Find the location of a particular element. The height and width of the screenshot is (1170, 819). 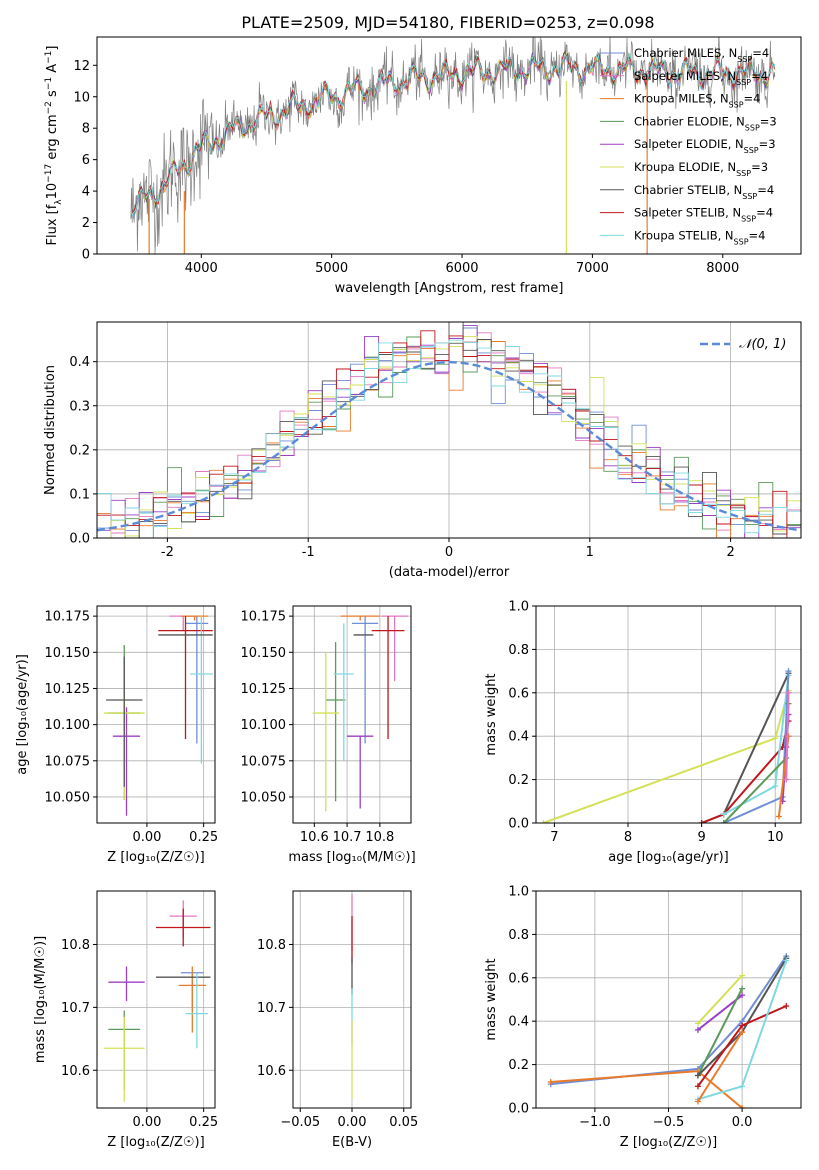

legend-entry: Kroupa STELIB, NSSP=4 is located at coordinates (699, 237).